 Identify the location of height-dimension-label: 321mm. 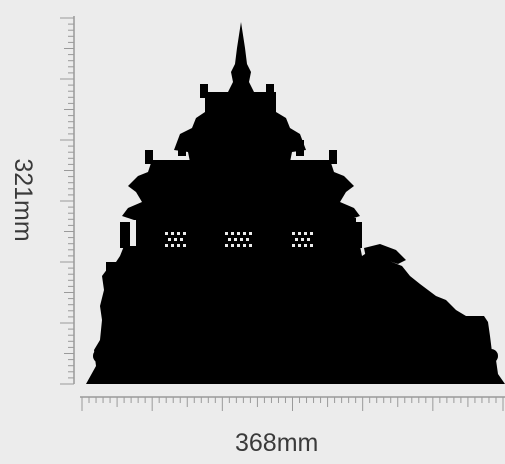
(23, 200).